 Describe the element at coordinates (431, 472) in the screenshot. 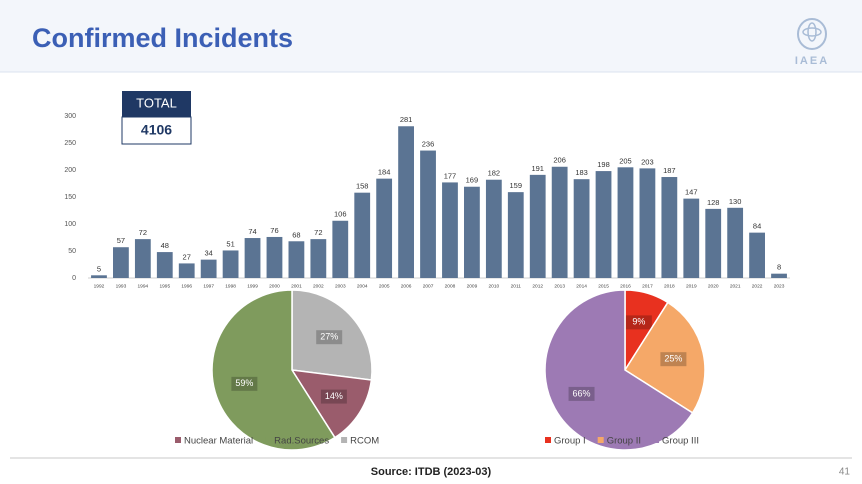

I see `source-note: Source: ITDB (2023-03)` at that location.